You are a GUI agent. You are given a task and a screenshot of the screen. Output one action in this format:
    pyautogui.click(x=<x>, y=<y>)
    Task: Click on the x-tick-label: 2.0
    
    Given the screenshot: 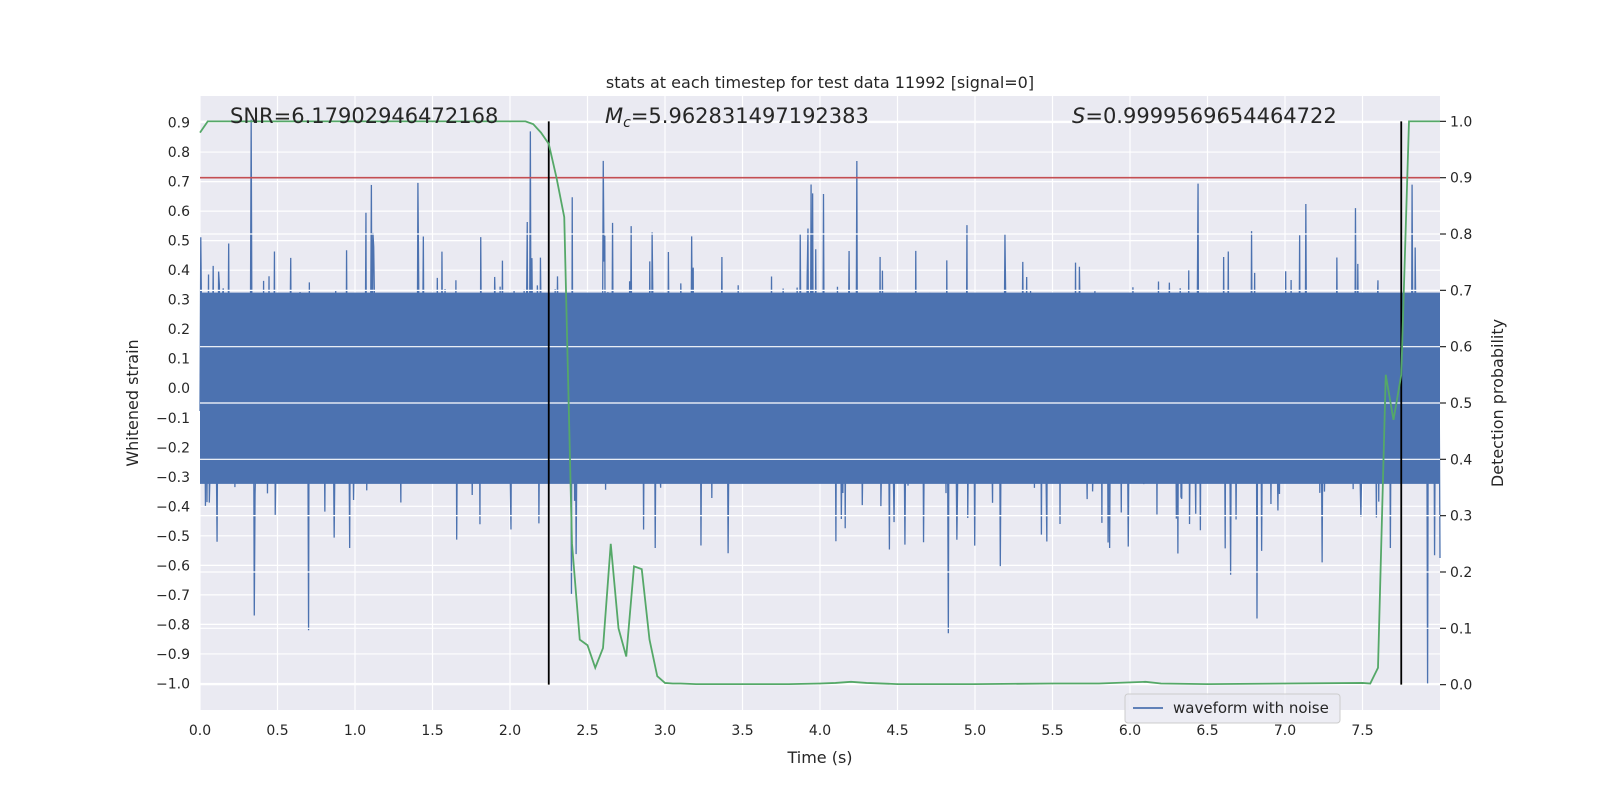 What is the action you would take?
    pyautogui.click(x=510, y=731)
    